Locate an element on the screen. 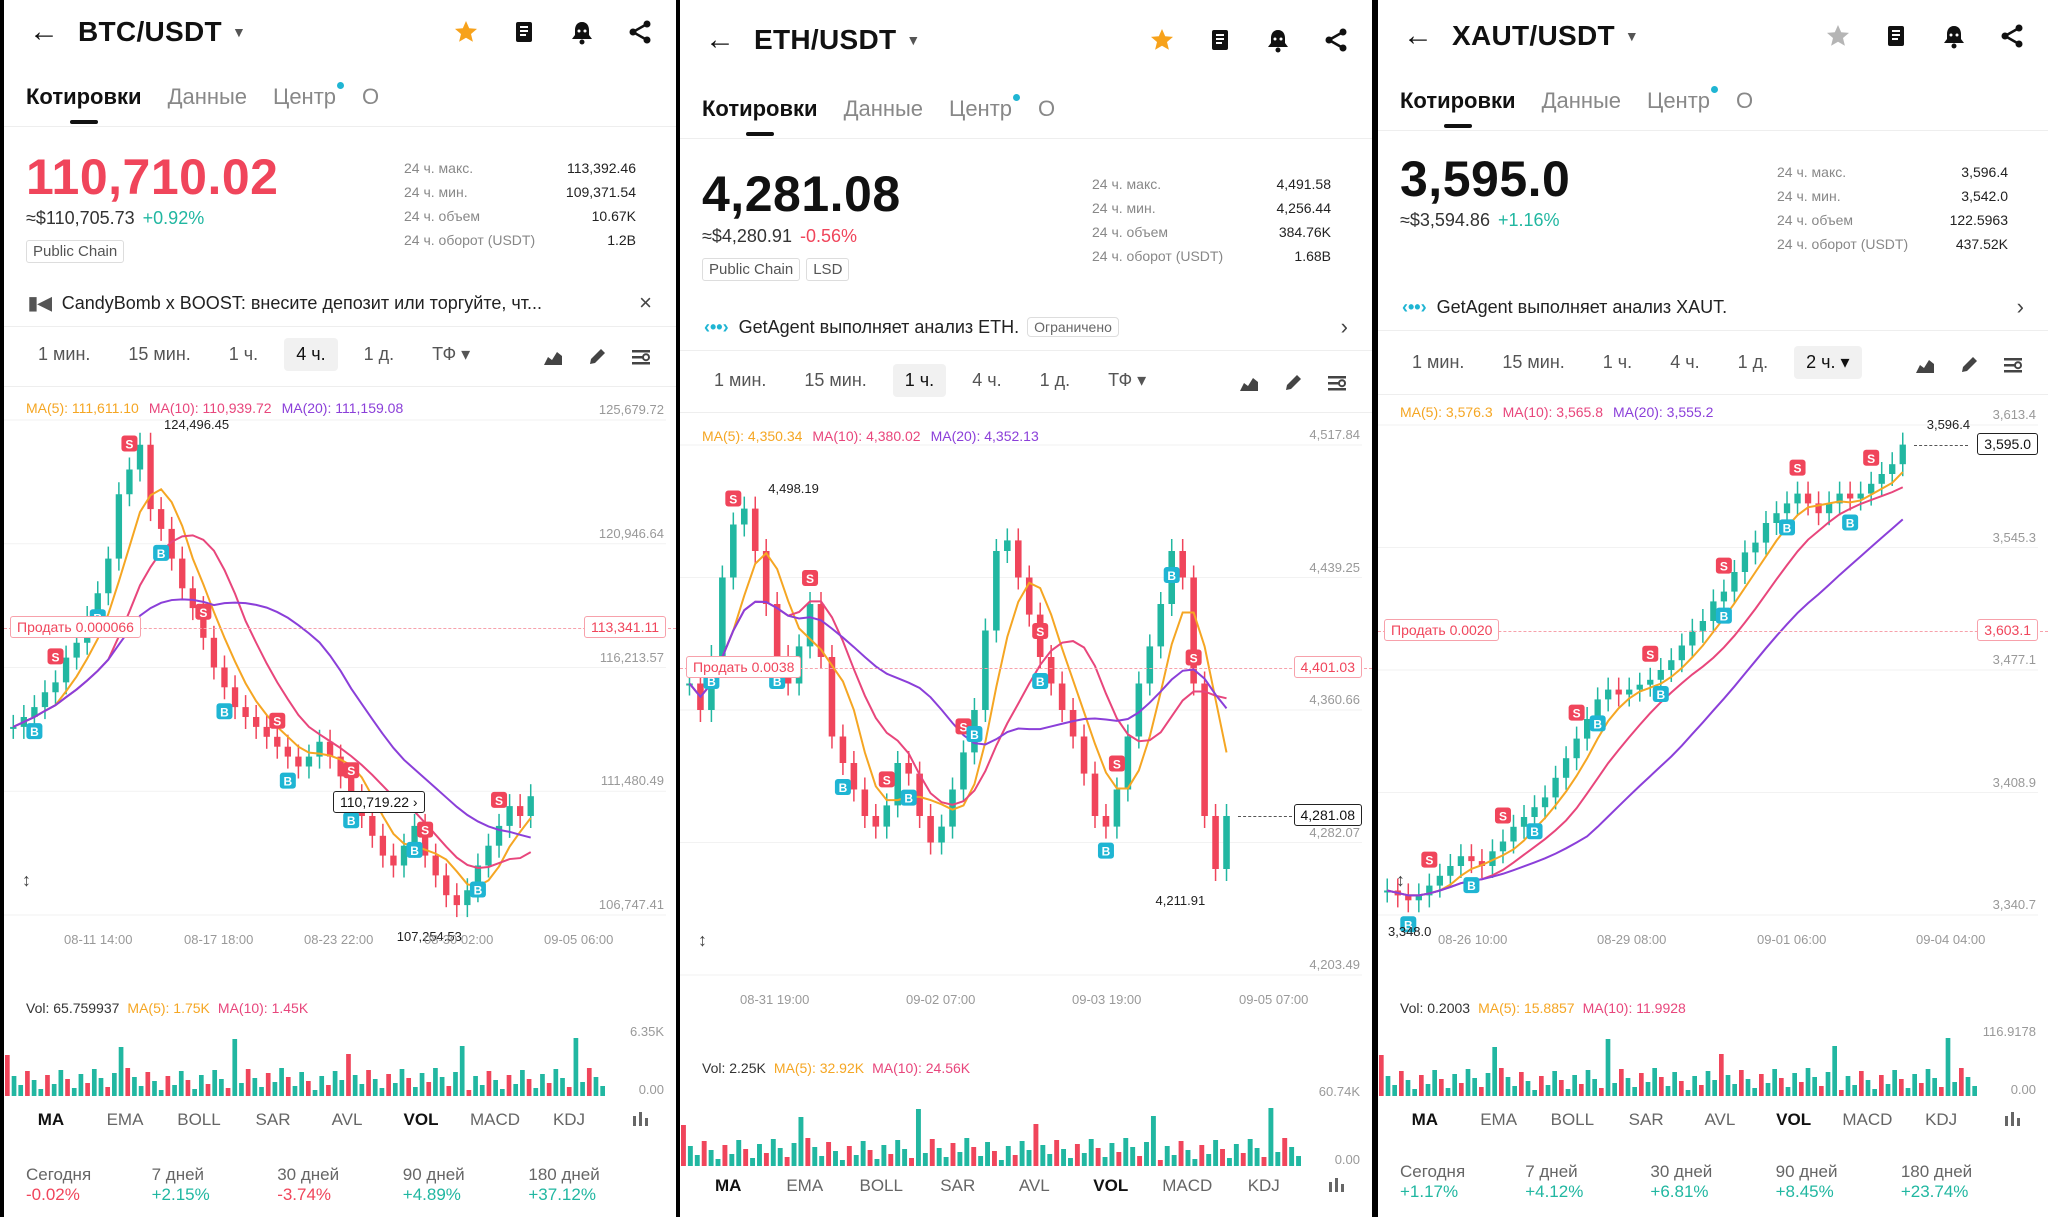 The width and height of the screenshot is (2048, 1217). sell-order-flag: Продать 0.0020 is located at coordinates (1442, 629).